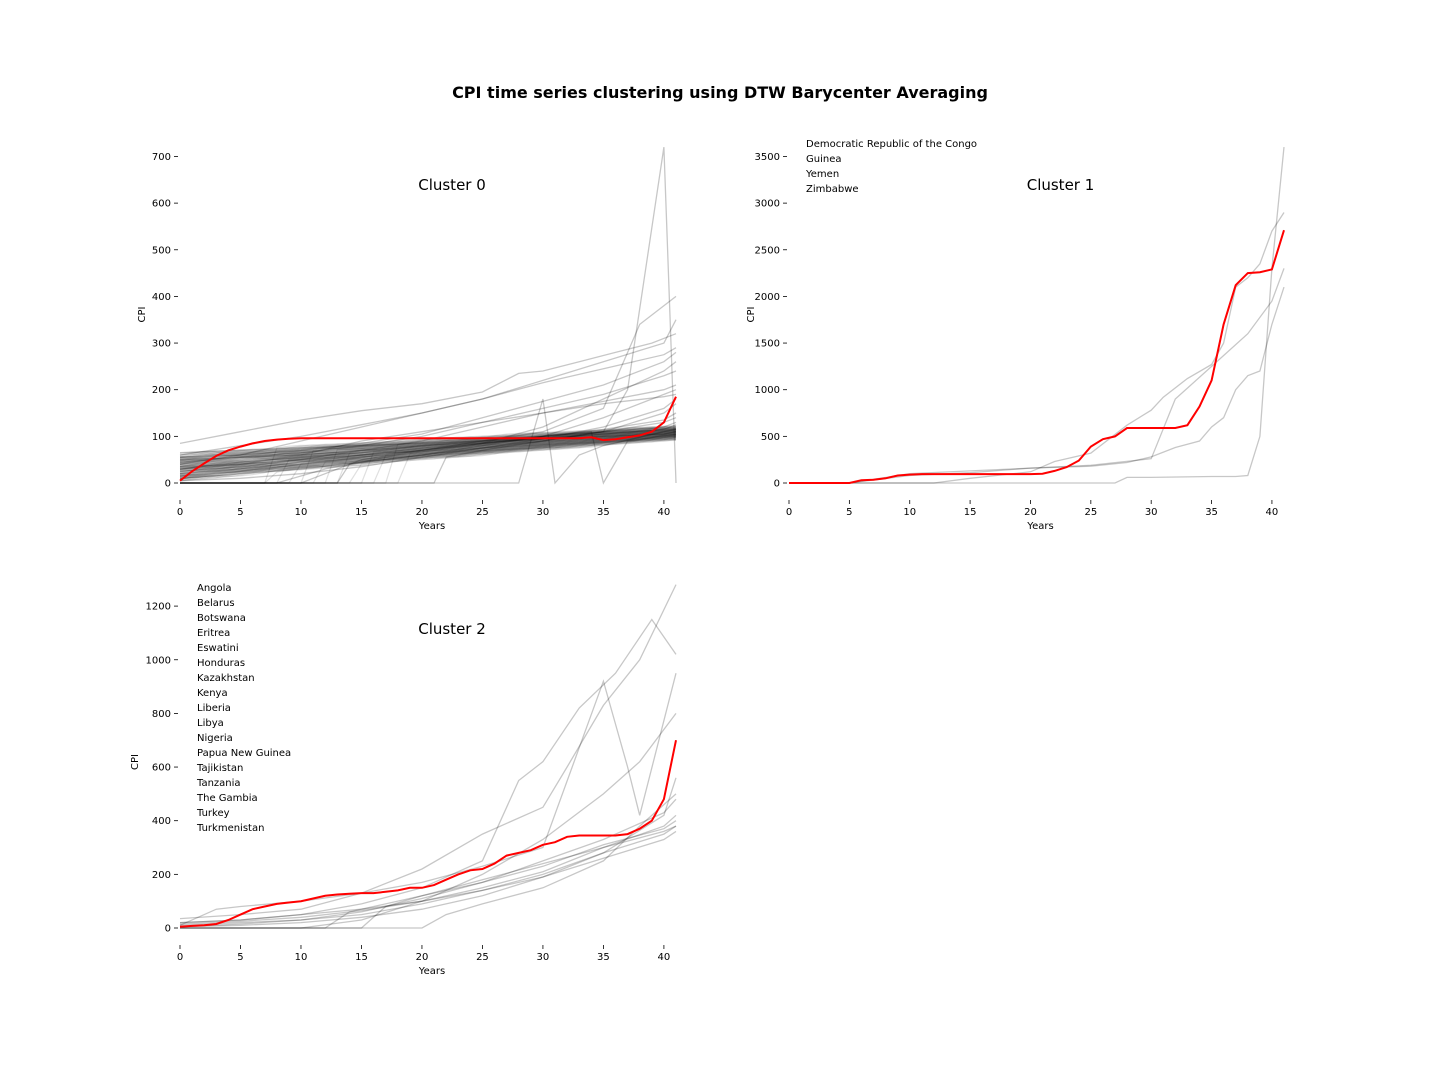 The width and height of the screenshot is (1440, 1080). What do you see at coordinates (823, 159) in the screenshot?
I see `country-label: Guinea` at bounding box center [823, 159].